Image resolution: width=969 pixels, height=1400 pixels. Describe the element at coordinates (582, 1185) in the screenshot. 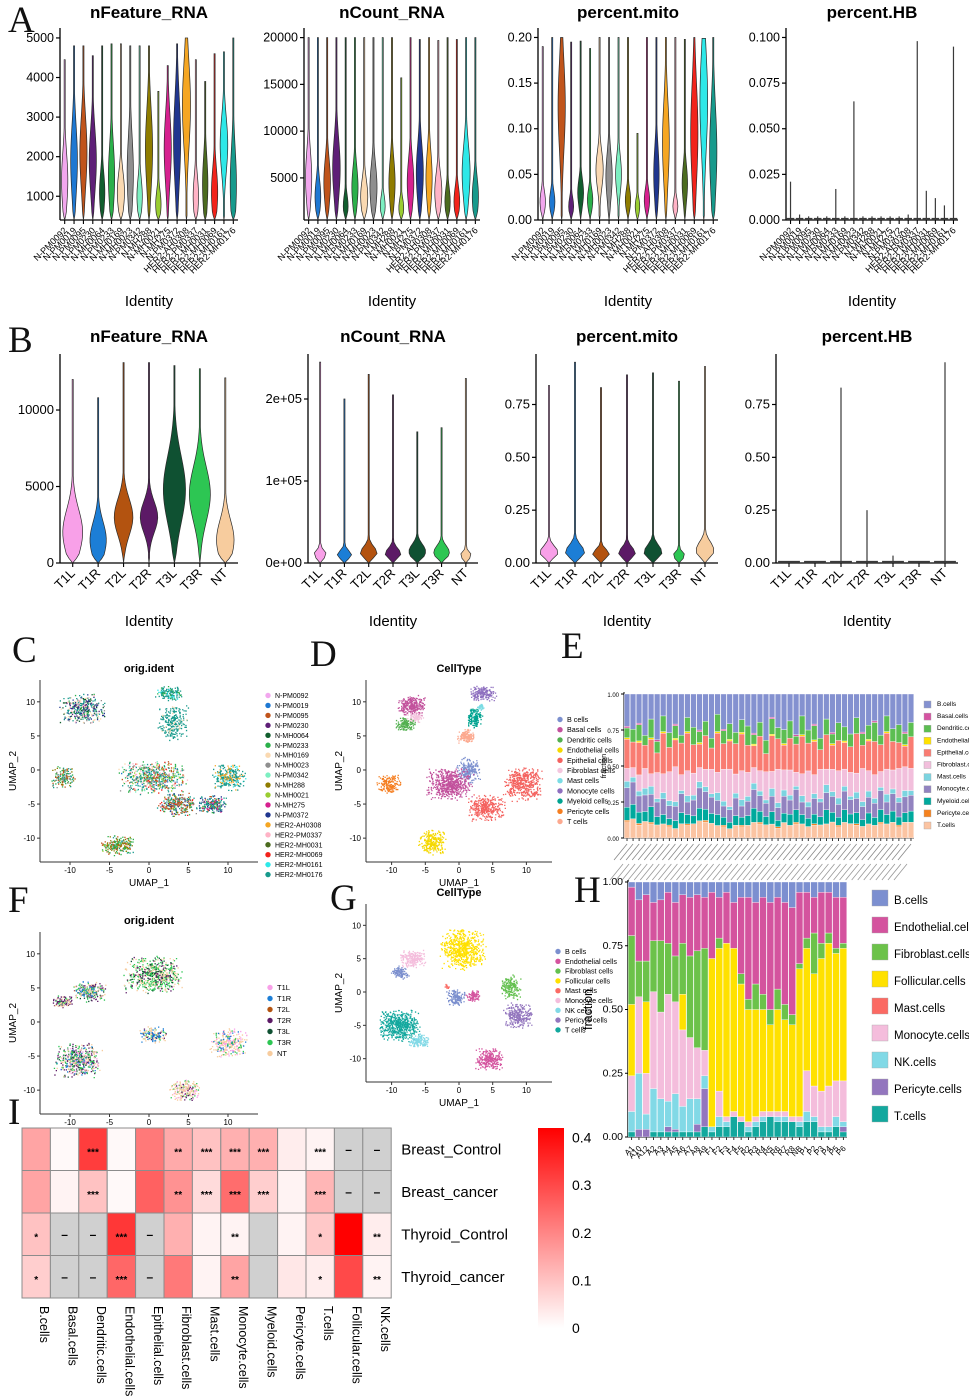

I see `svg-text: 0.3` at that location.